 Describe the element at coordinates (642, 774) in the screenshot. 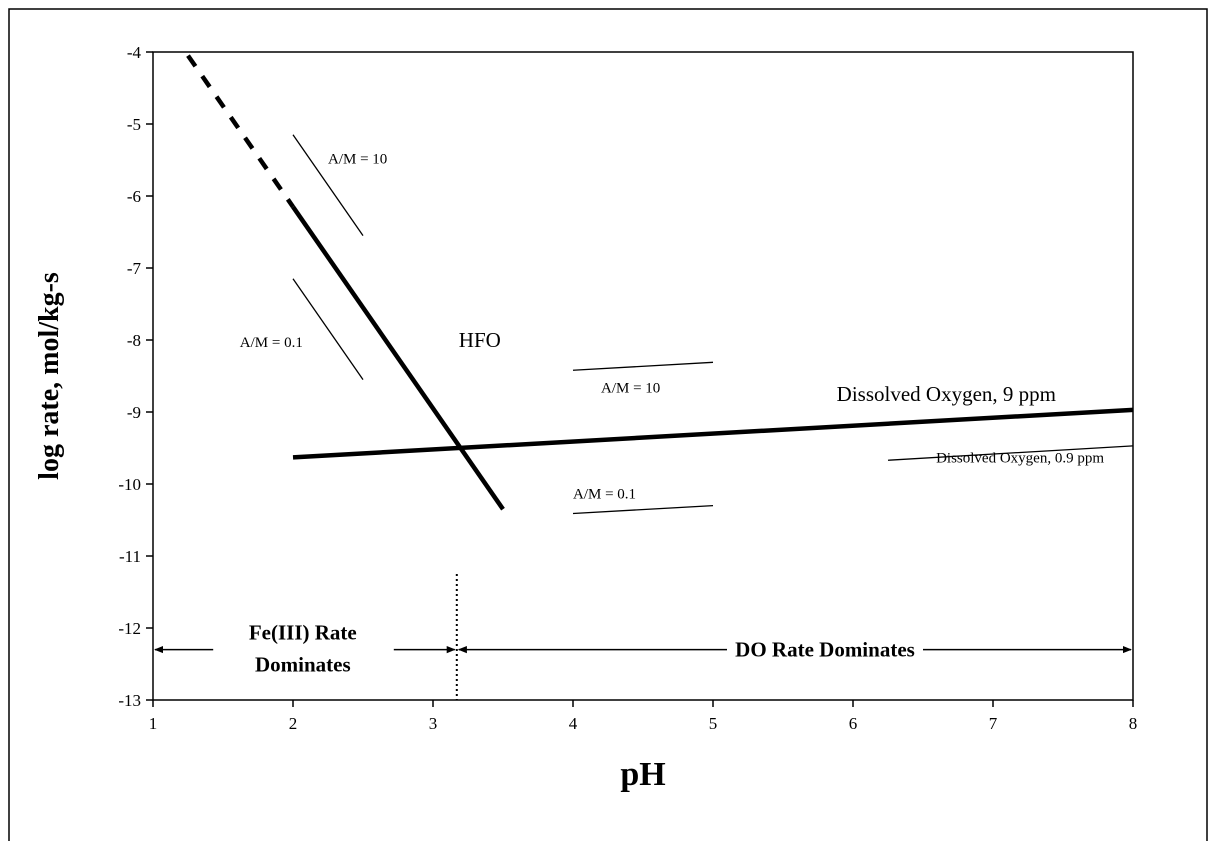

I see `x-axis-title: pH` at that location.